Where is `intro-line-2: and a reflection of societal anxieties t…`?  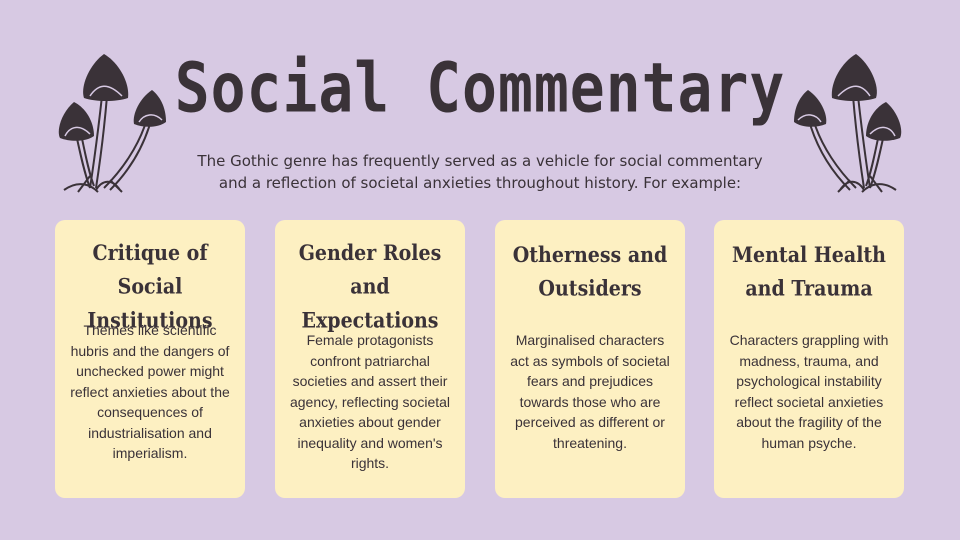 intro-line-2: and a reflection of societal anxieties t… is located at coordinates (480, 183).